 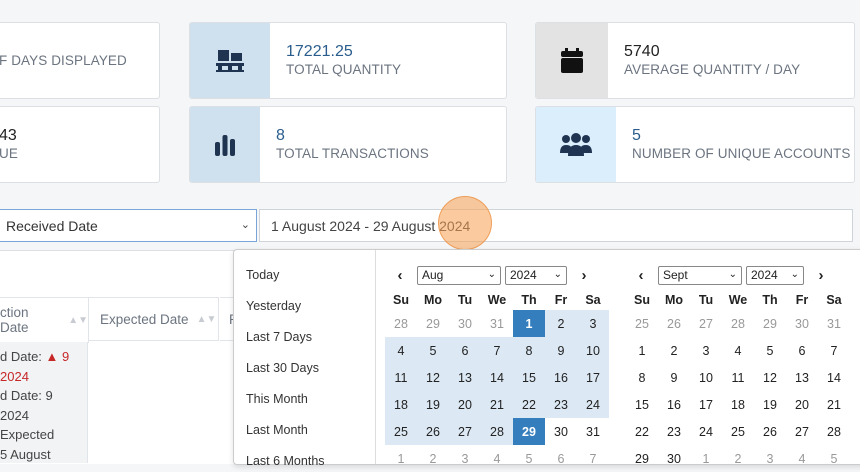 What do you see at coordinates (274, 306) in the screenshot?
I see `range-yesterday: Yesterday` at bounding box center [274, 306].